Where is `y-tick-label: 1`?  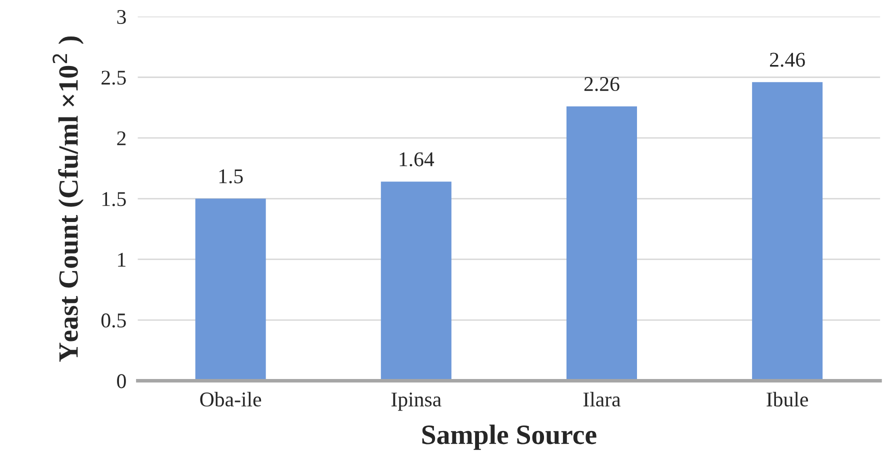 y-tick-label: 1 is located at coordinates (122, 259).